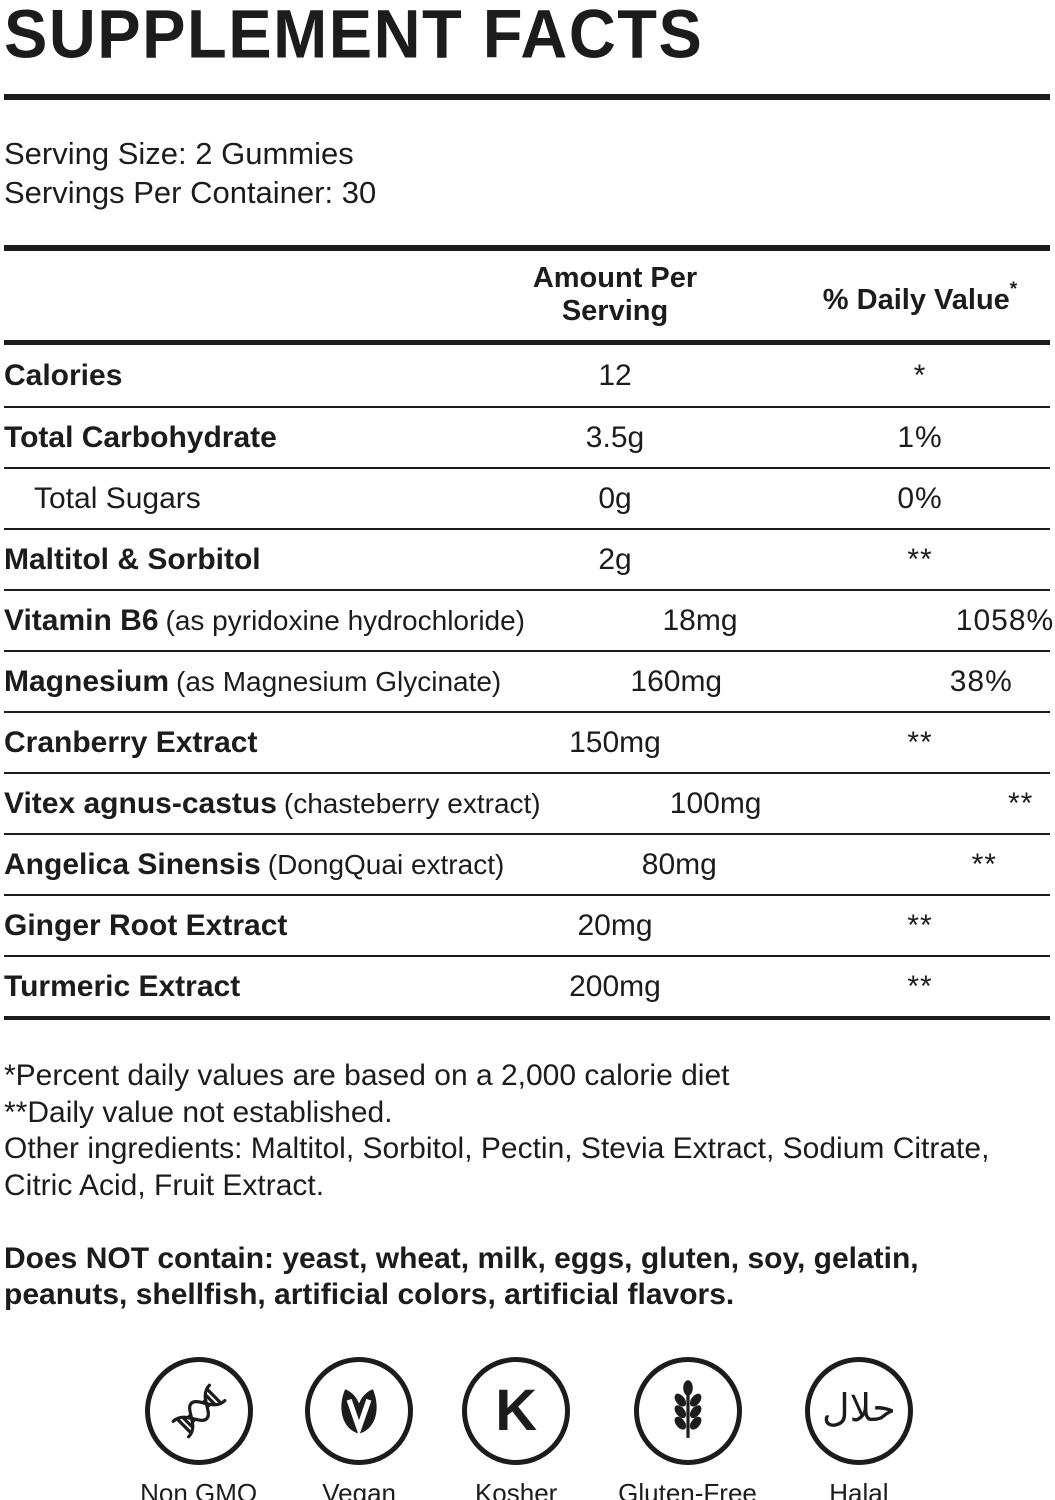 The width and height of the screenshot is (1055, 1500). What do you see at coordinates (527, 248) in the screenshot?
I see `table-top-divider` at bounding box center [527, 248].